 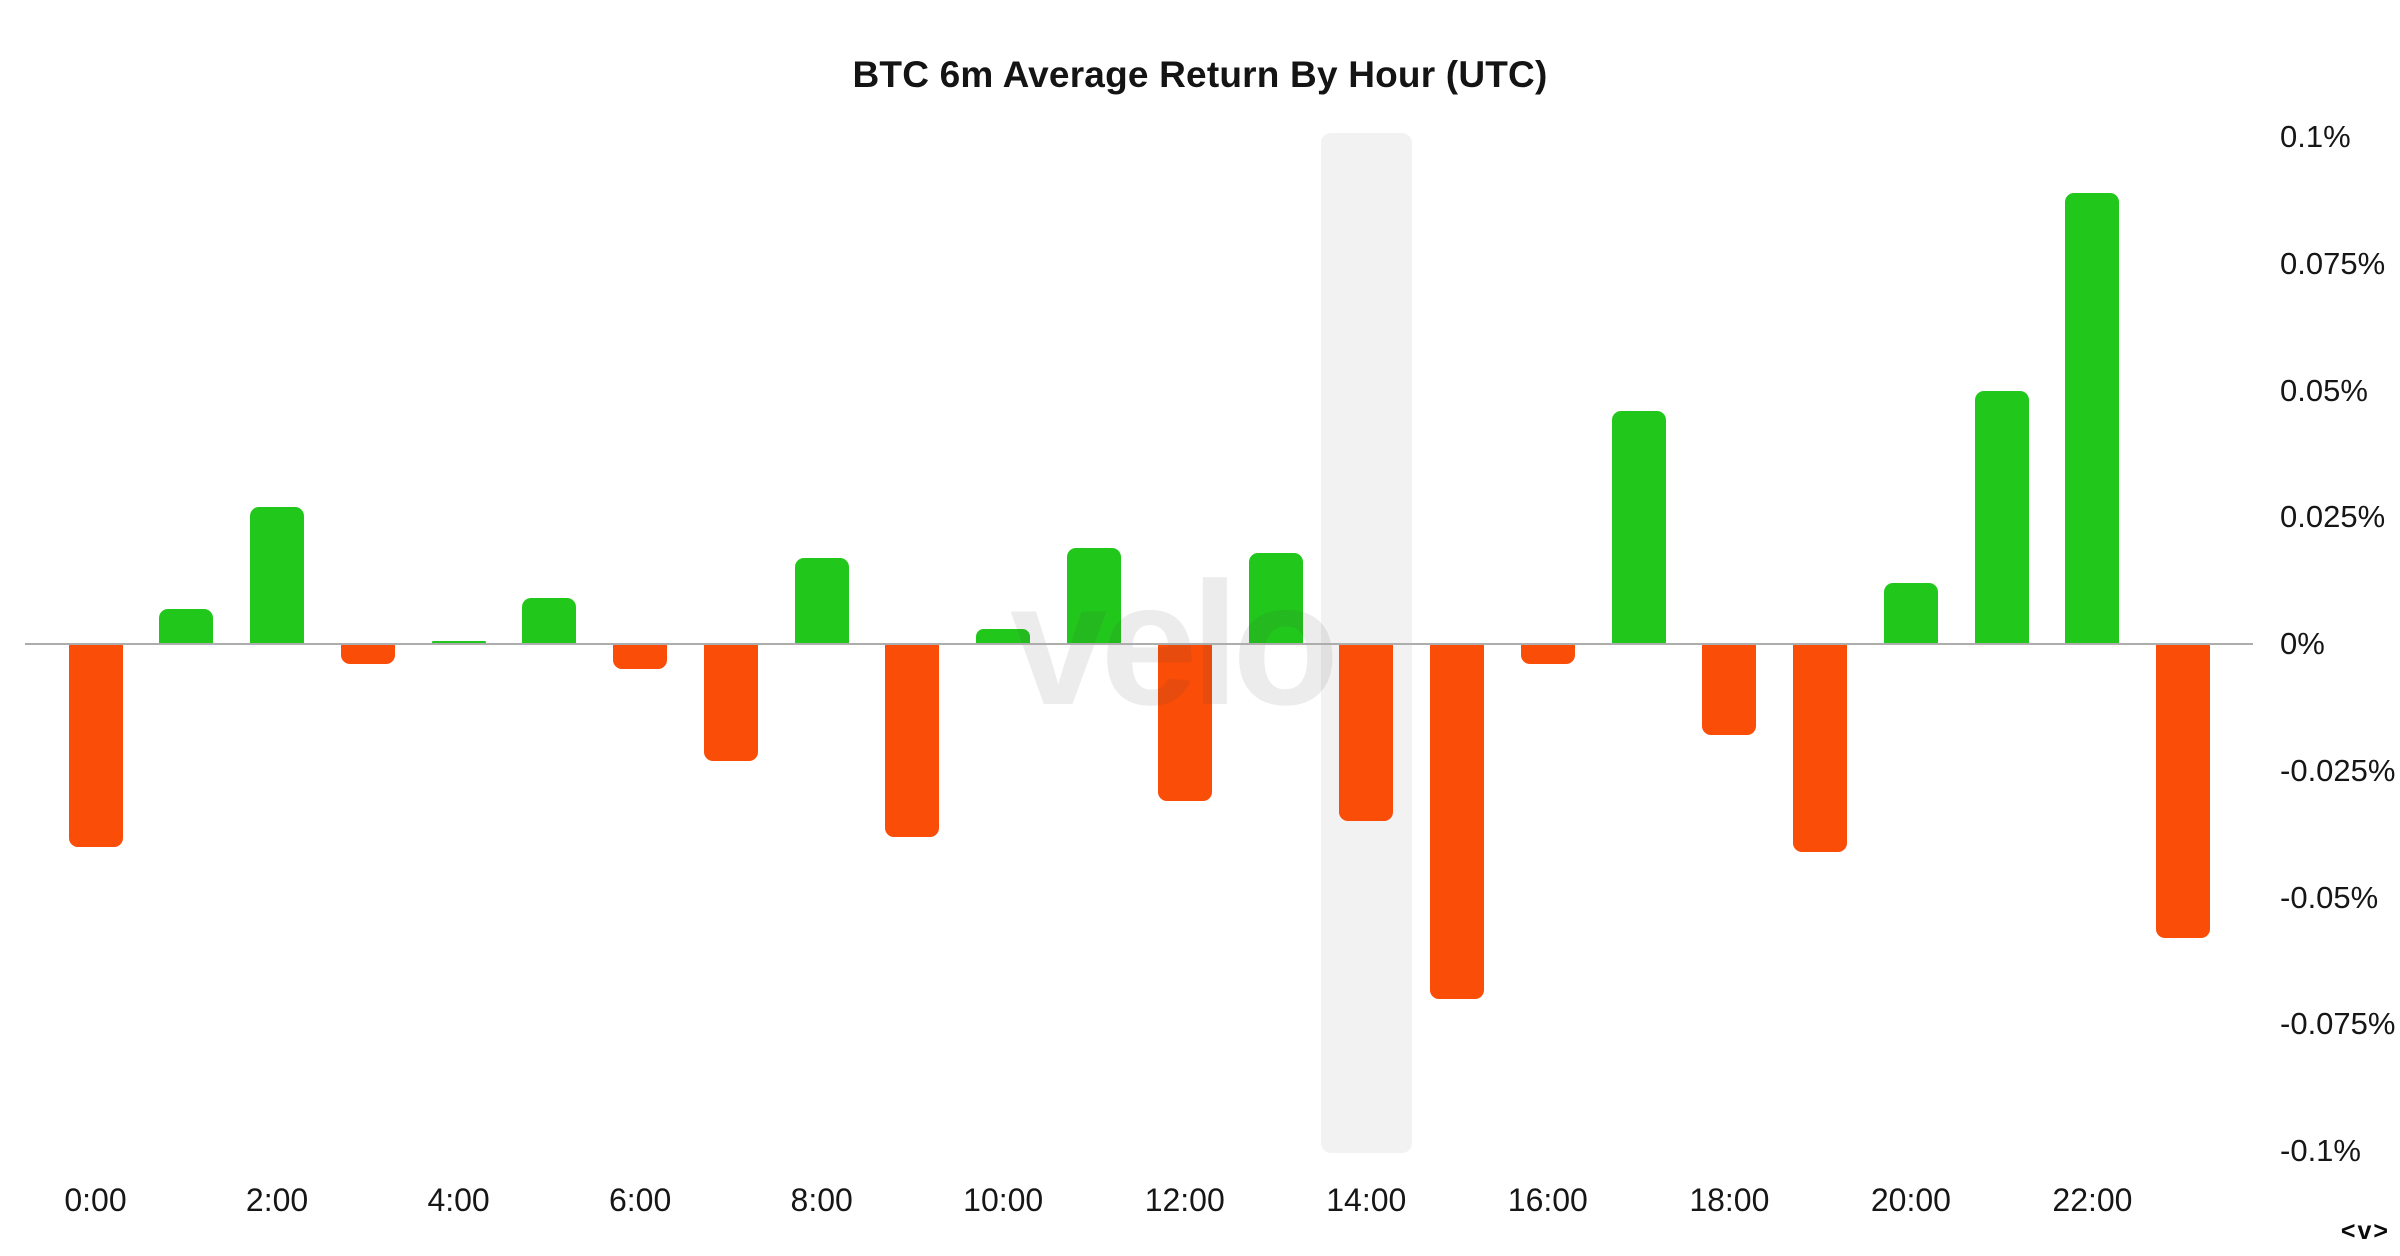 I want to click on x-tick-8:00: 8:00, so click(x=821, y=1200).